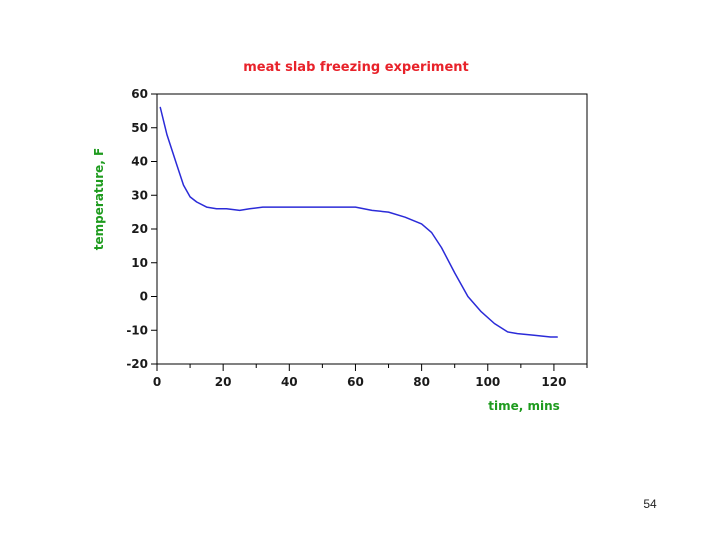 This screenshot has width=720, height=540. What do you see at coordinates (139, 162) in the screenshot?
I see `y-tick-label: 40` at bounding box center [139, 162].